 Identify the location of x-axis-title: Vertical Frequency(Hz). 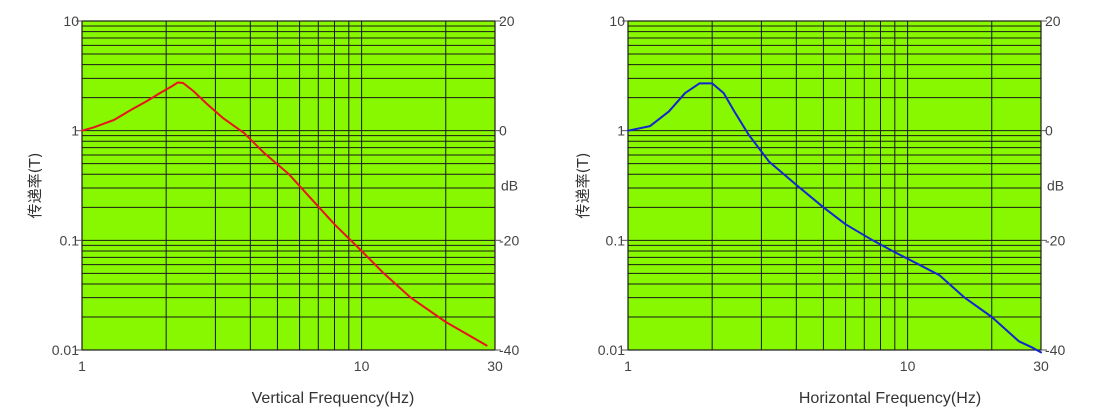
(333, 398).